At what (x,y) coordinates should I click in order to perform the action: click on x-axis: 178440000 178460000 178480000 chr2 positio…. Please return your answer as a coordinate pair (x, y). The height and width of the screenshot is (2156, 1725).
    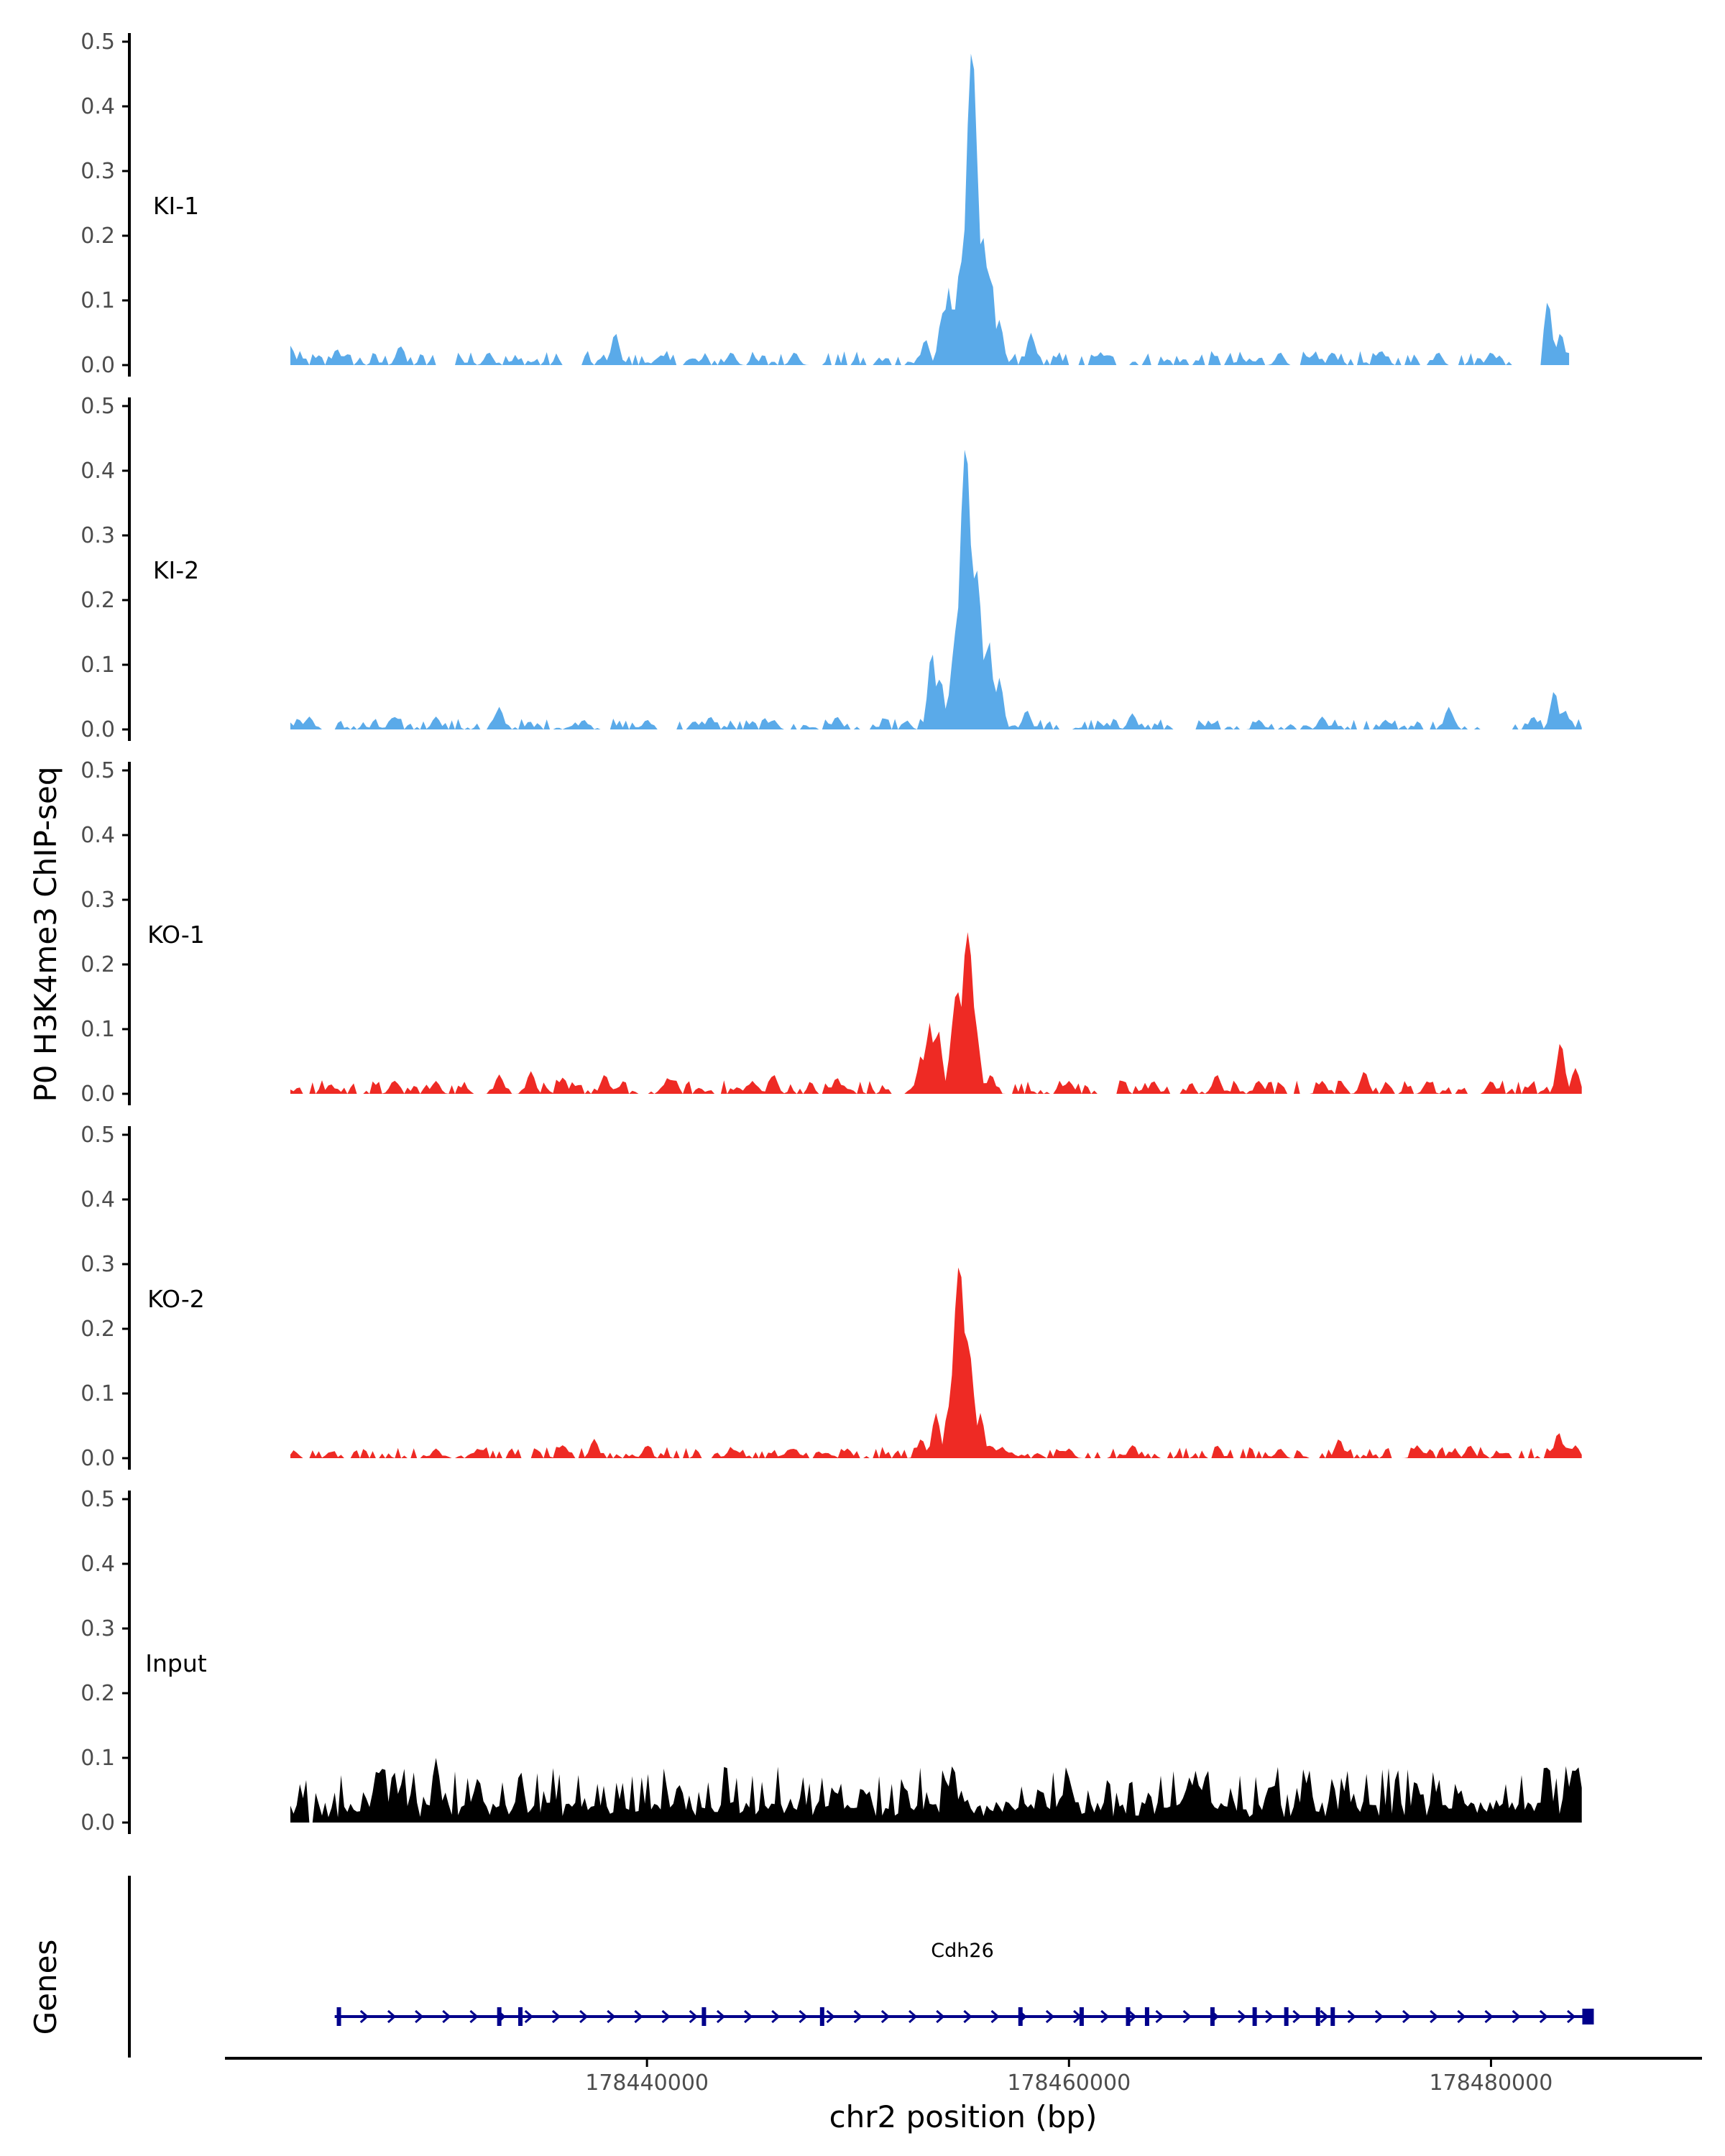
    Looking at the image, I should click on (963, 2095).